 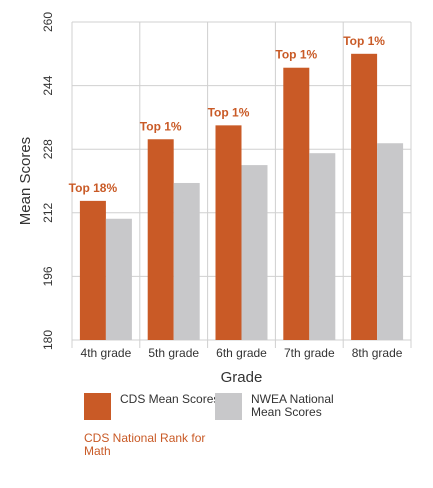 I want to click on legend-label-nwea: NWEA National Mean Scores, so click(x=292, y=405).